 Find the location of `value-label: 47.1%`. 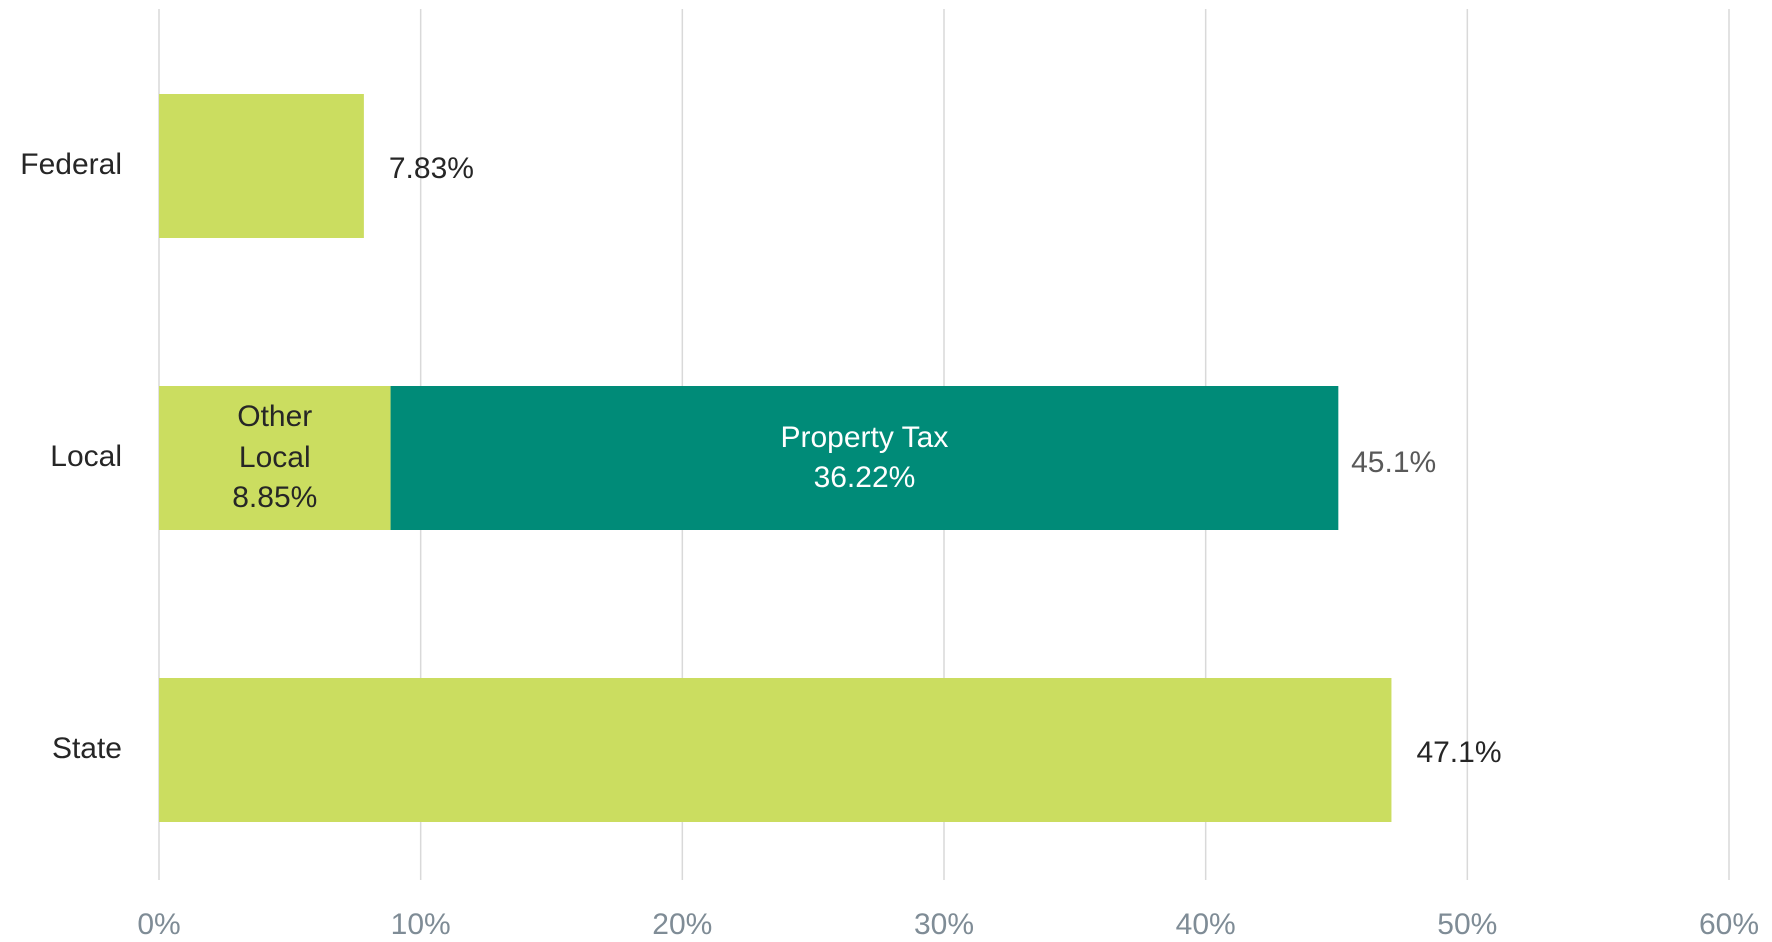

value-label: 47.1% is located at coordinates (1458, 752).